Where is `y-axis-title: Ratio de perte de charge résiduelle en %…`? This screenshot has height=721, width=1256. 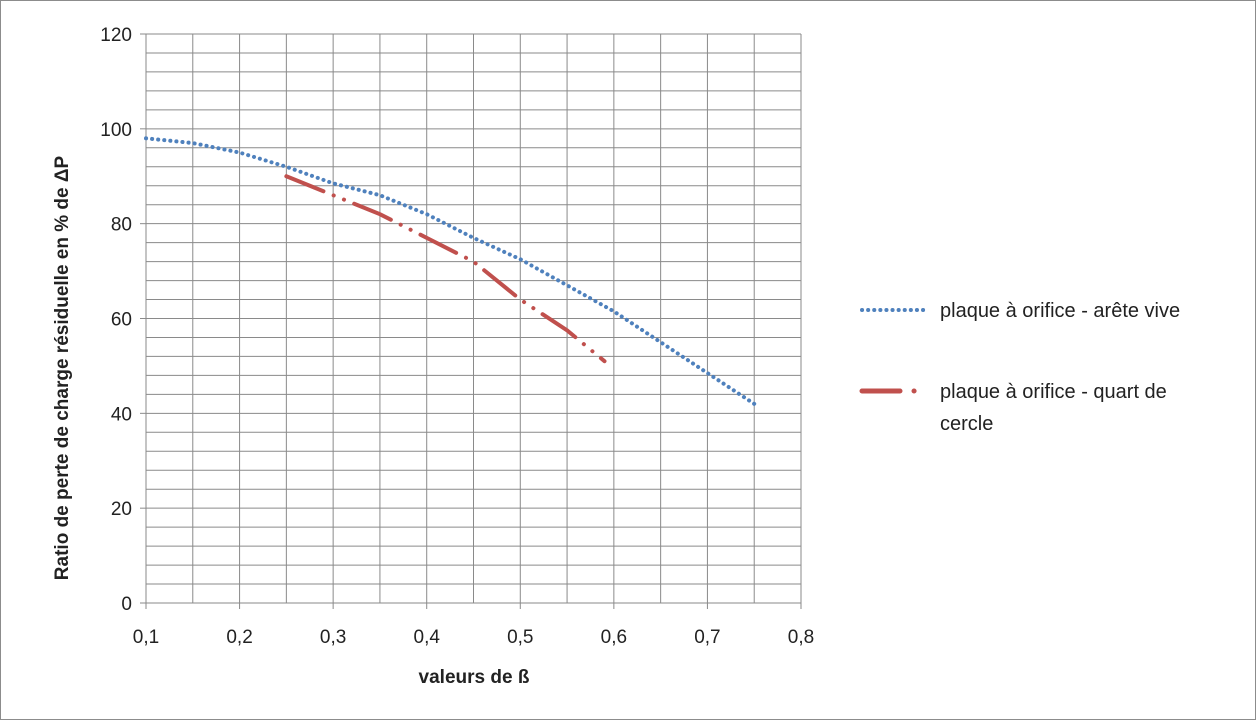
y-axis-title: Ratio de perte de charge résiduelle en %… is located at coordinates (62, 367).